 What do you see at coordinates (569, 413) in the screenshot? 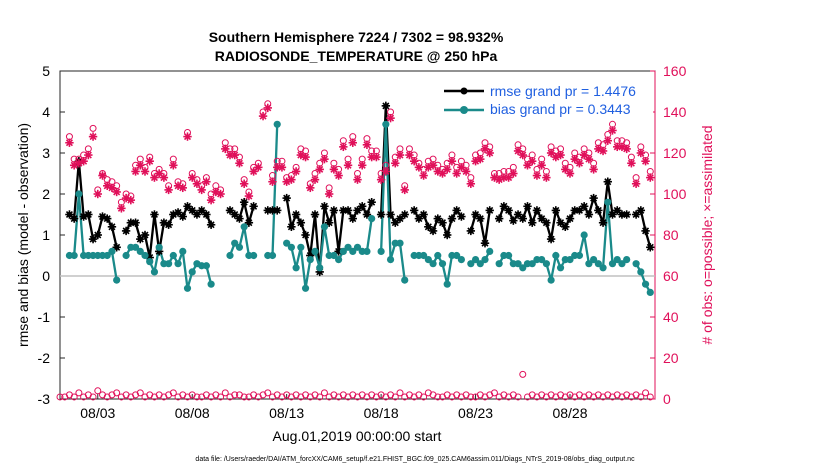
I see `x-tick-label: 08/28` at bounding box center [569, 413].